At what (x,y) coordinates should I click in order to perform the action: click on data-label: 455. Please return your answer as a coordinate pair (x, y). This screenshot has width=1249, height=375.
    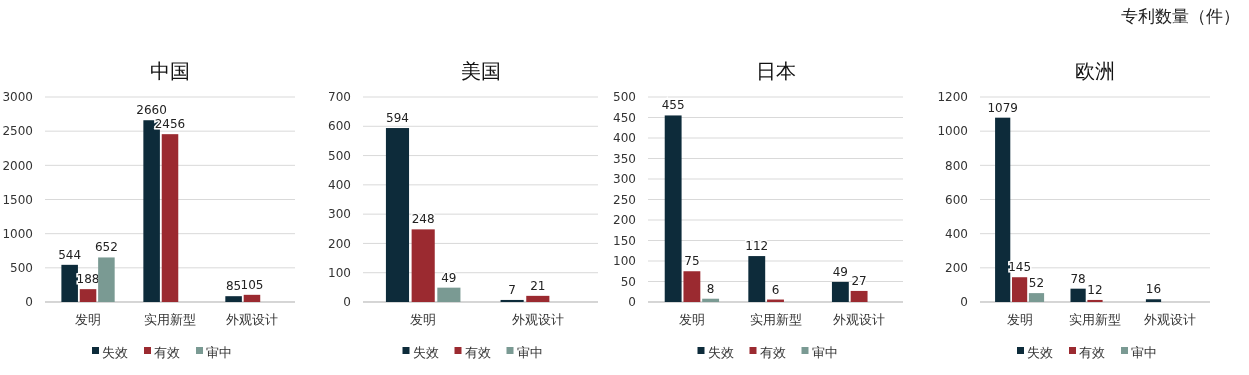
    Looking at the image, I should click on (673, 105).